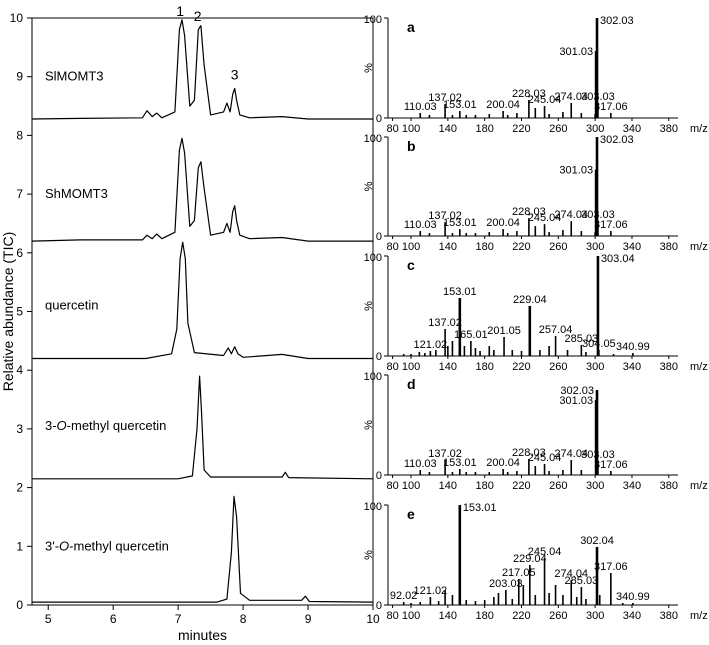 The width and height of the screenshot is (709, 645). I want to click on peak-mz-label: 165.01, so click(471, 335).